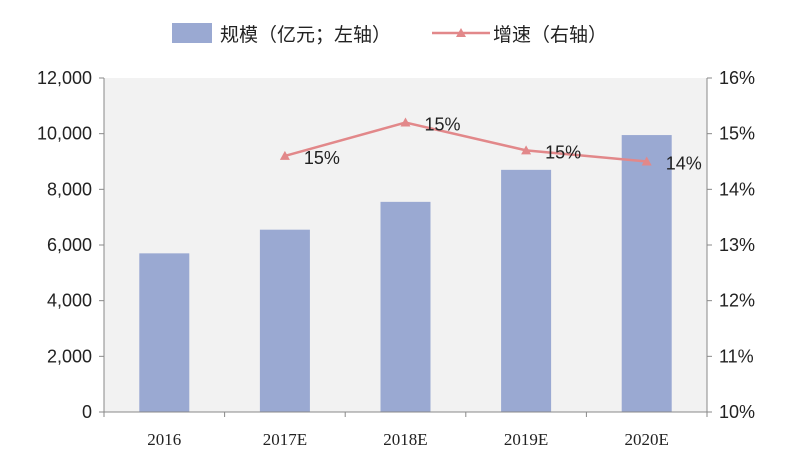  I want to click on left-tick-label: 4,000, so click(69, 301).